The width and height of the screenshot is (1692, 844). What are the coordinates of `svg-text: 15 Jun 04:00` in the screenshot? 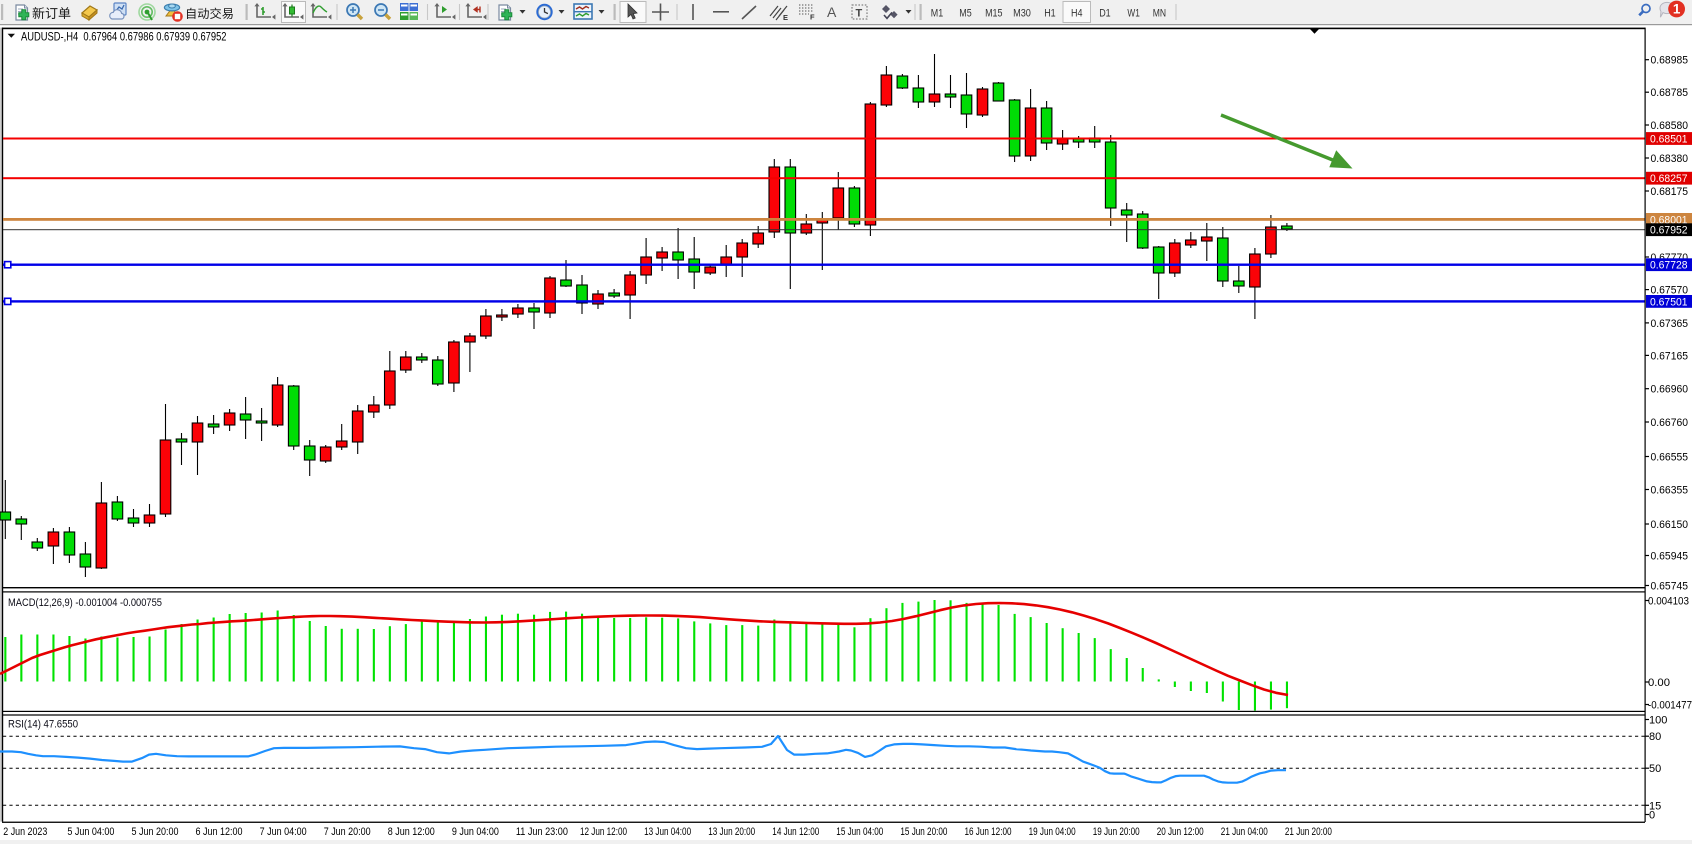 It's located at (859, 832).